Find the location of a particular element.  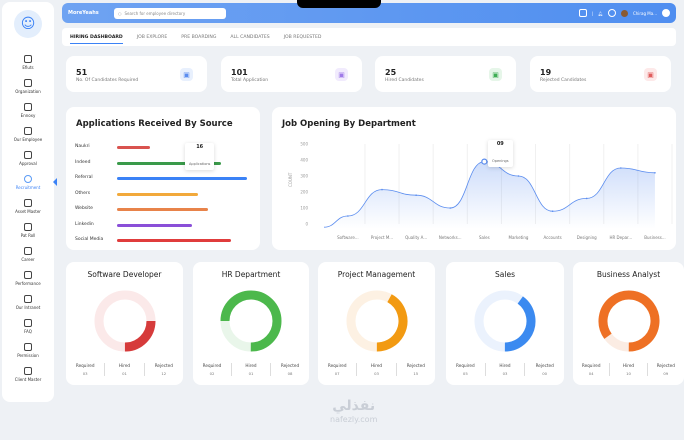

rejected-stat: Rejected 12 is located at coordinates (163, 369).